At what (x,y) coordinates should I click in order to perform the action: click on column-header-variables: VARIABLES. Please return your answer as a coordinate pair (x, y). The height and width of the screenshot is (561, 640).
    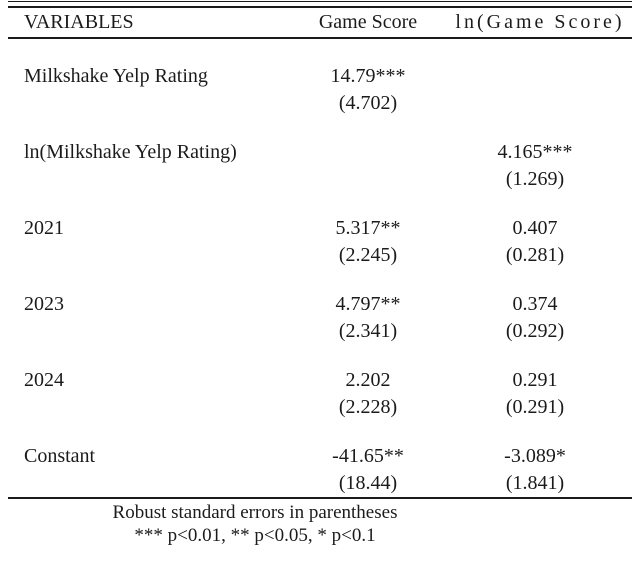
    Looking at the image, I should click on (153, 23).